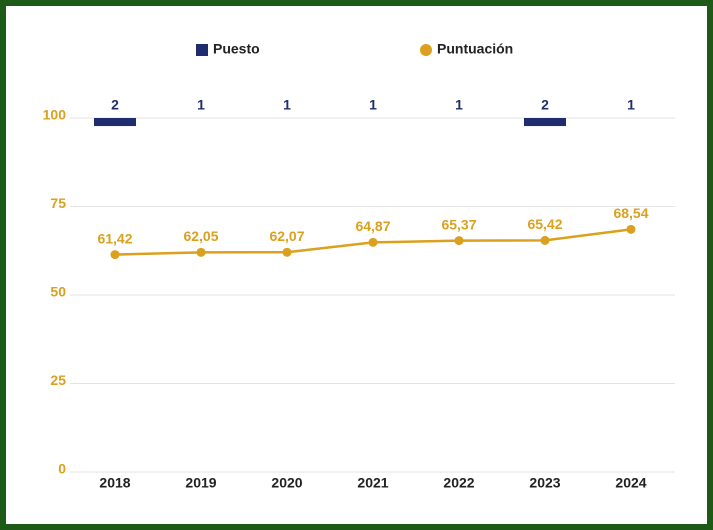  Describe the element at coordinates (286, 236) in the screenshot. I see `data-label: 62,07` at that location.